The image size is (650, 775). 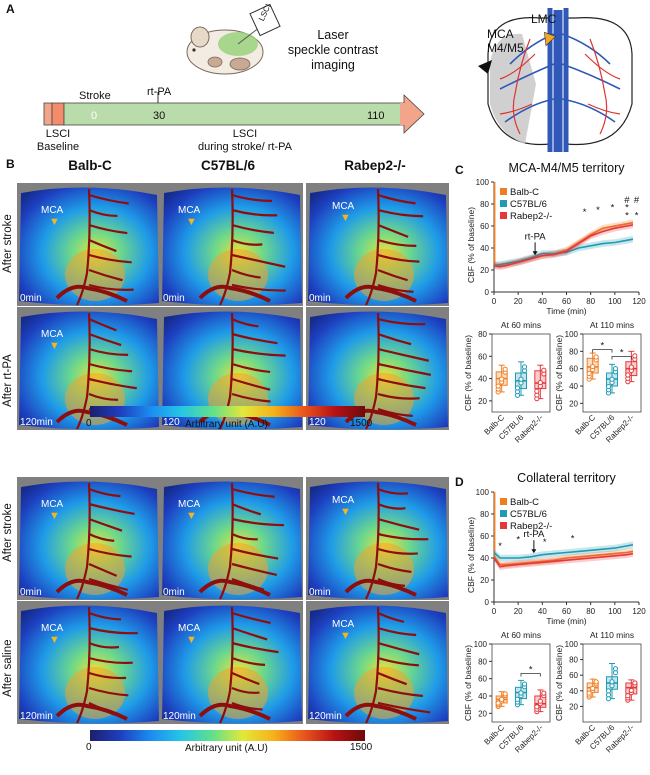 I want to click on legend-swatch, so click(x=503, y=513).